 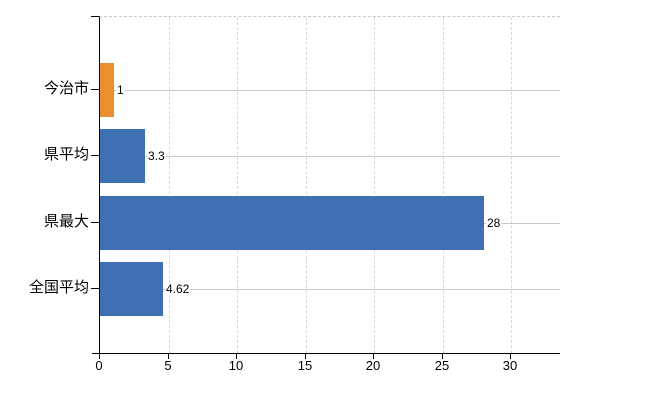 I want to click on value-label: 1, so click(x=120, y=90).